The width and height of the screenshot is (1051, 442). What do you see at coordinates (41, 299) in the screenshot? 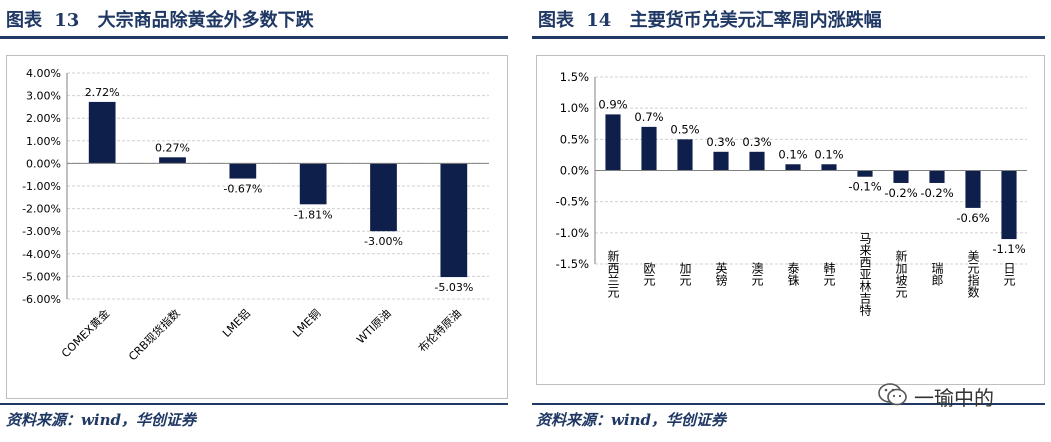
I see `left-chart-ytick-label: -6.00%` at bounding box center [41, 299].